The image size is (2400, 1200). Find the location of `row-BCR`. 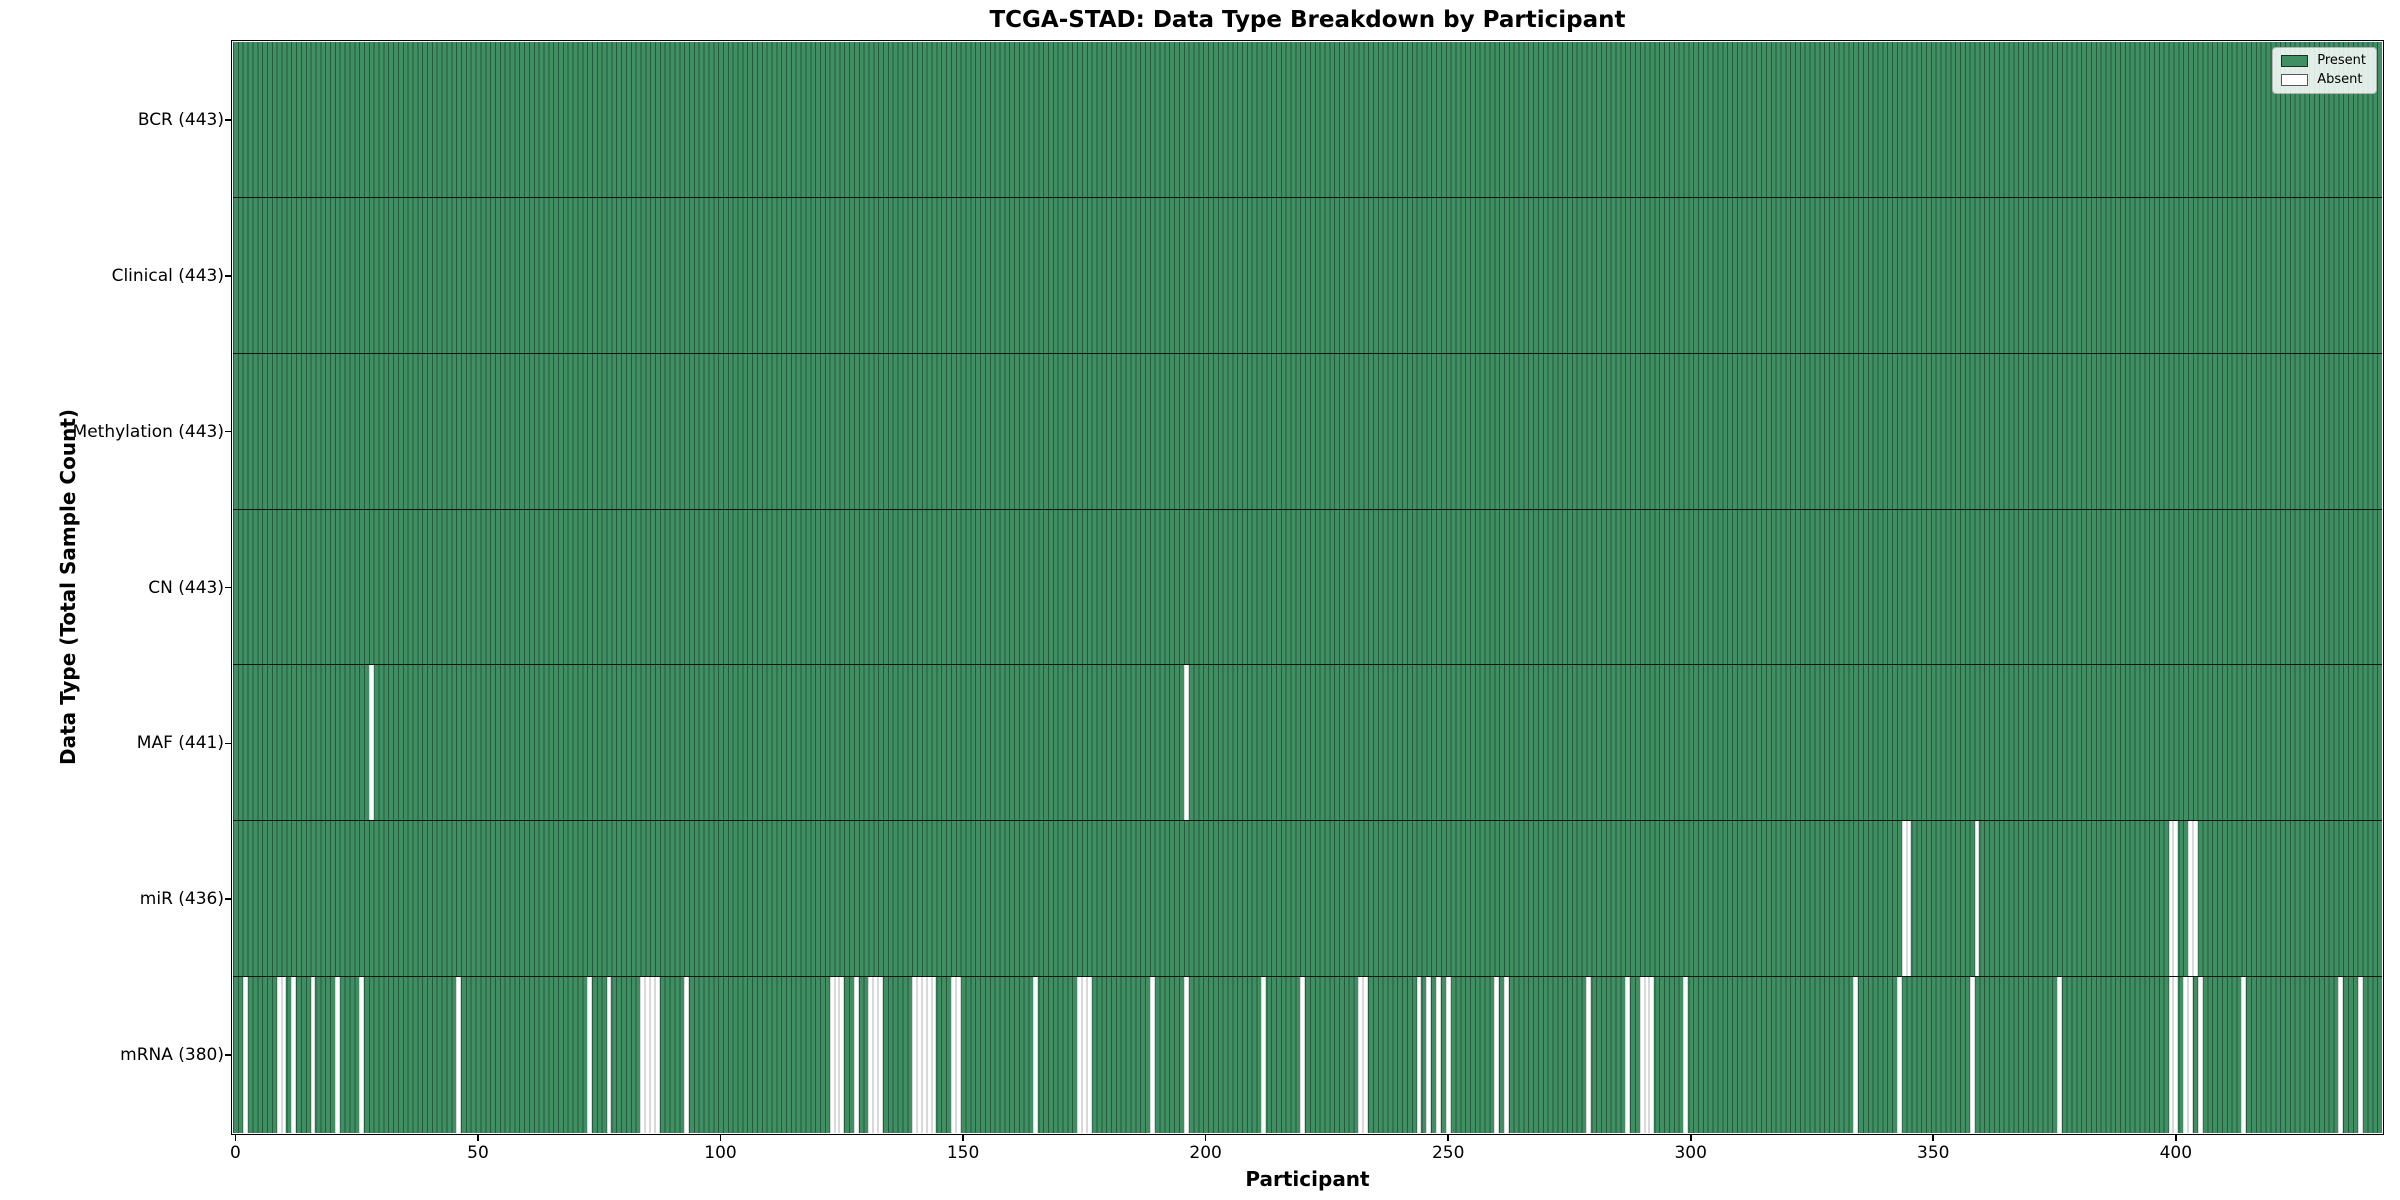

row-BCR is located at coordinates (1307, 120).